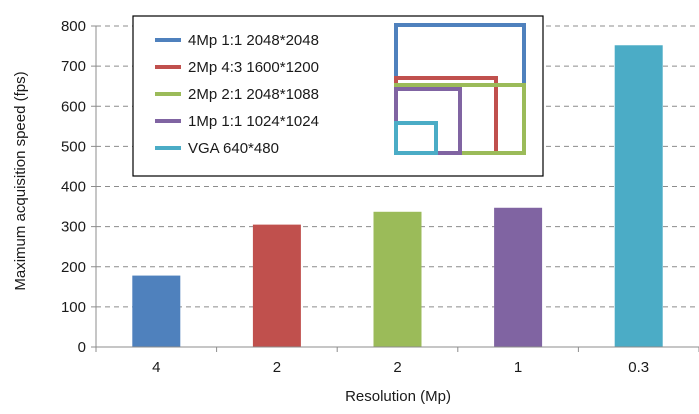  I want to click on legend-label-3: 1Mp 1:1 1024*1024, so click(253, 121).